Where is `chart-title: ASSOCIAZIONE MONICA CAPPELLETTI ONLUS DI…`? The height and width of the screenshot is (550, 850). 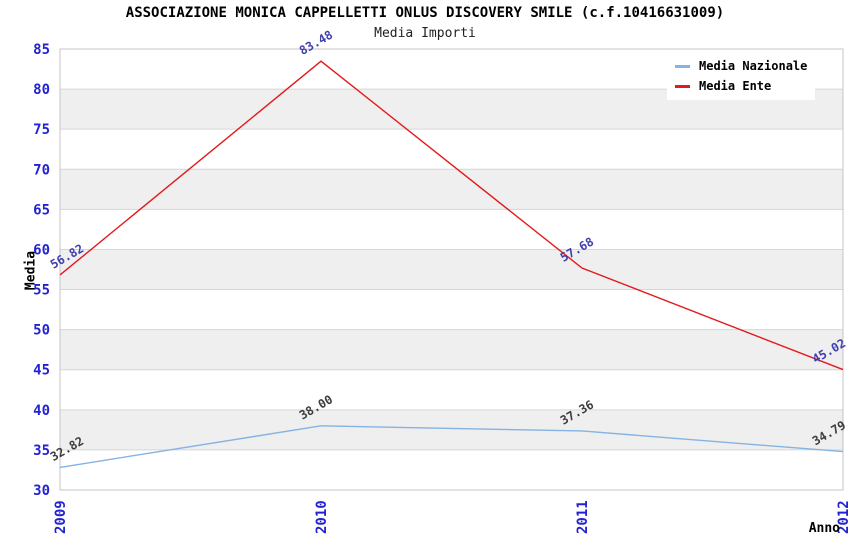
chart-title: ASSOCIAZIONE MONICA CAPPELLETTI ONLUS DI… is located at coordinates (425, 13).